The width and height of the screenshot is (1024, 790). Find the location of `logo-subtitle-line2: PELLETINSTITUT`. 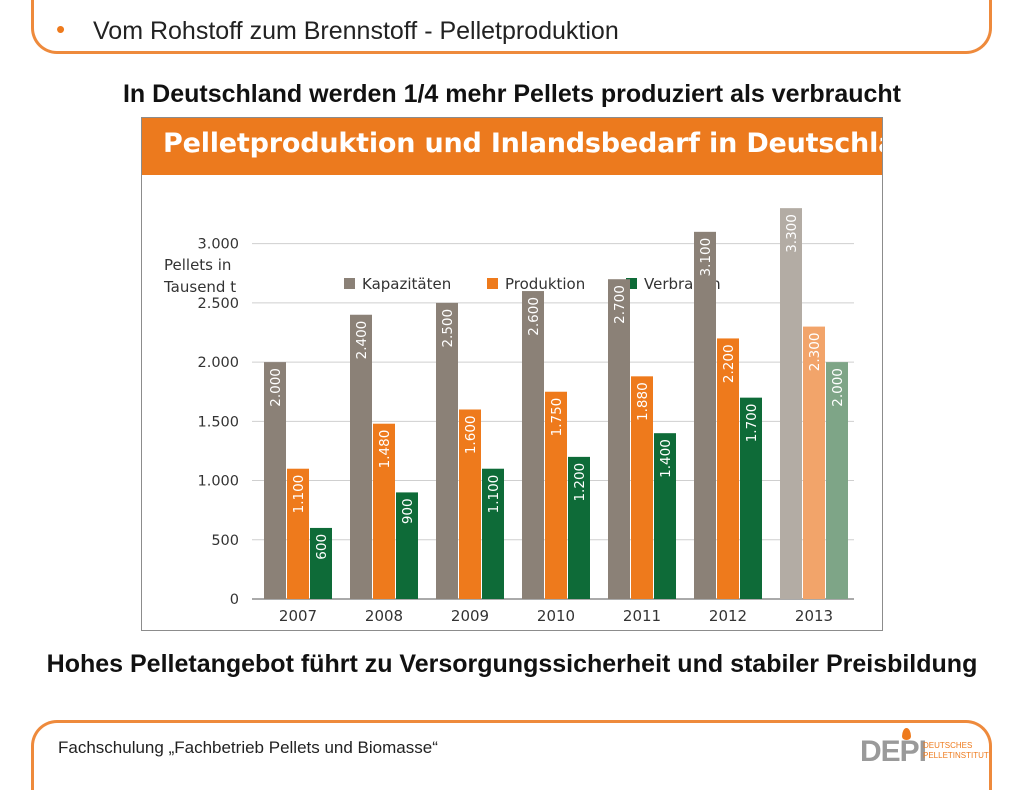

logo-subtitle-line2: PELLETINSTITUT is located at coordinates (956, 755).